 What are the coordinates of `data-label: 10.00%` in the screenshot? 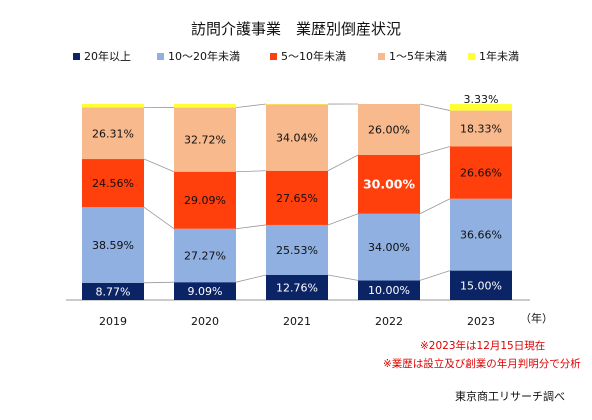 It's located at (389, 290).